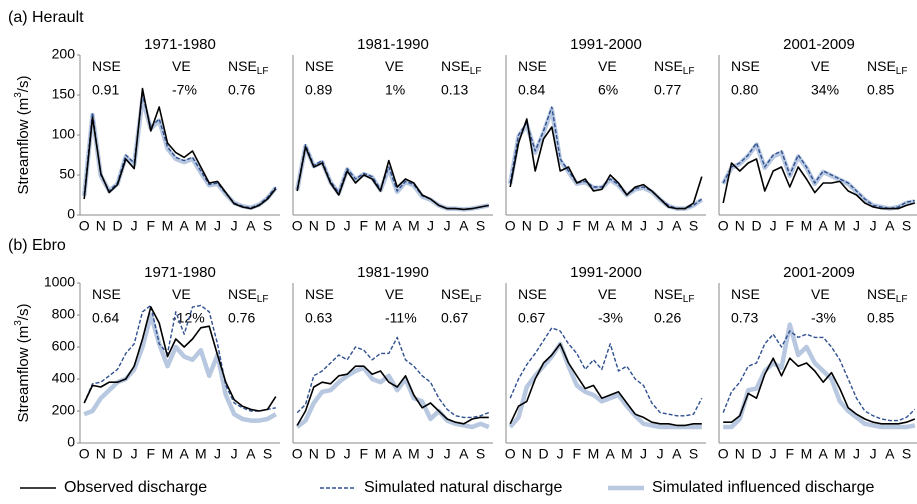 This screenshot has height=504, width=917. Describe the element at coordinates (71, 442) in the screenshot. I see `y-tick-label: 0` at that location.